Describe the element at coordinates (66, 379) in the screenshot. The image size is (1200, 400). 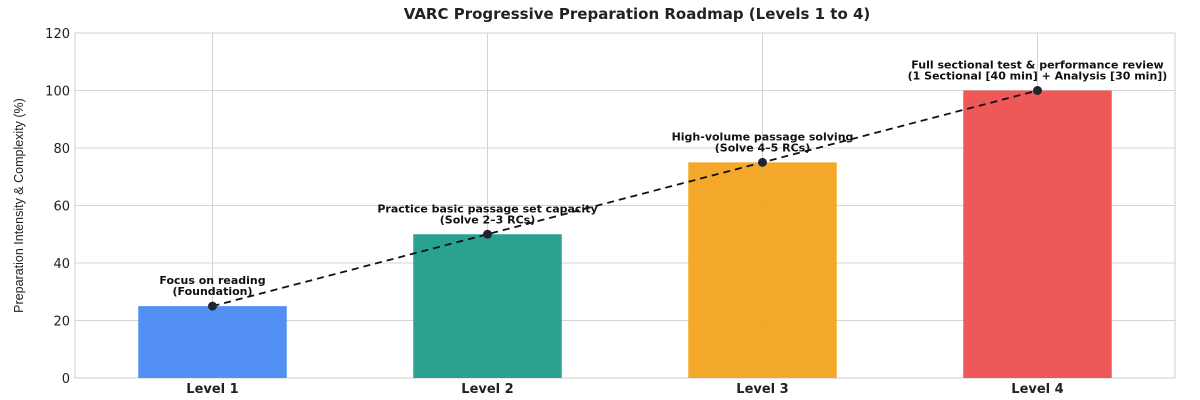
I see `y-tick-label: 0` at that location.